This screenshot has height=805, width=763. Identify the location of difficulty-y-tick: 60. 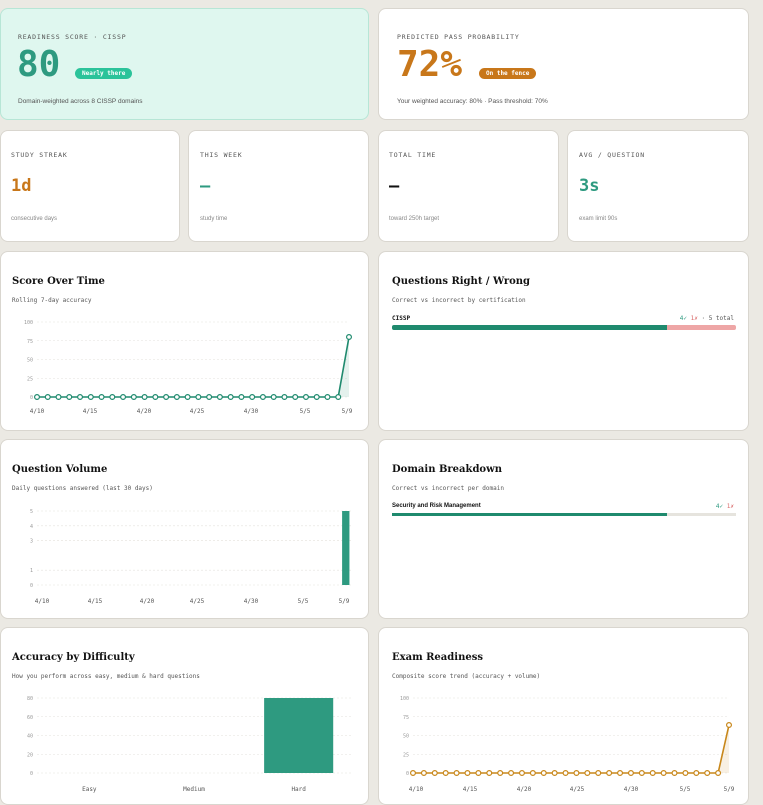
(30, 718).